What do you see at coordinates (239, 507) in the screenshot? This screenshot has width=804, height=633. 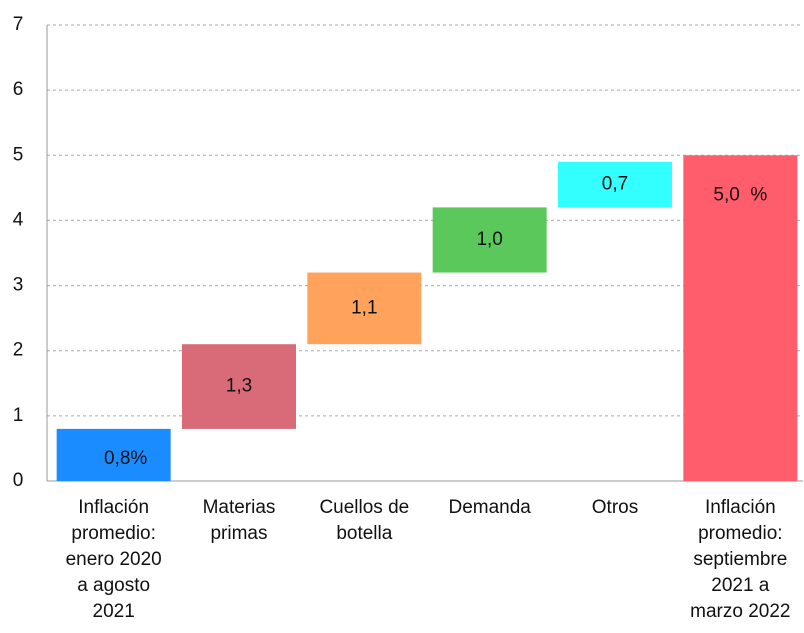 I see `x-tick-label-line: Materias` at bounding box center [239, 507].